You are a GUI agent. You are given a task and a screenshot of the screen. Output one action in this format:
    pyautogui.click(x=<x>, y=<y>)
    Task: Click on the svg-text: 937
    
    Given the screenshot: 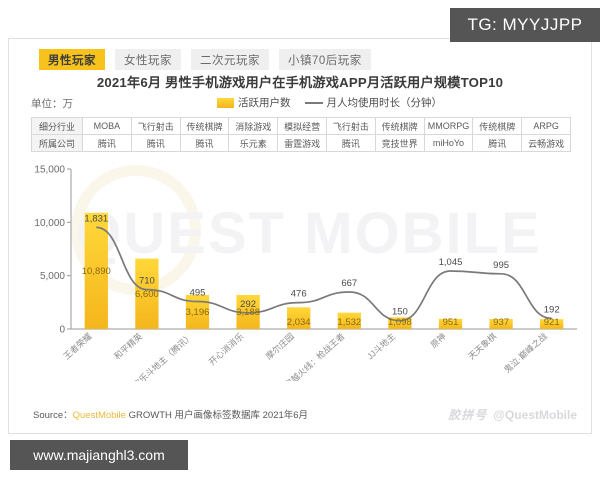 What is the action you would take?
    pyautogui.click(x=501, y=322)
    